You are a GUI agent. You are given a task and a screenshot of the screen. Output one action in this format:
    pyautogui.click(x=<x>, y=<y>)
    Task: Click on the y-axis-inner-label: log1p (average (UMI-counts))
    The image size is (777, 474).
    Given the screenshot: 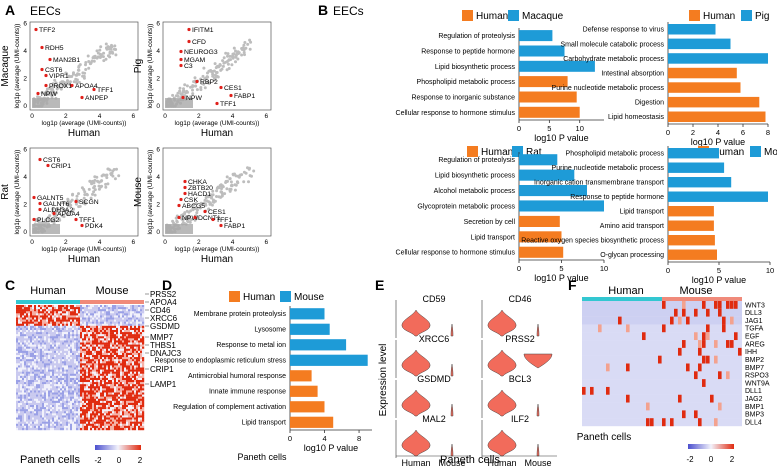 What is the action you would take?
    pyautogui.click(x=17, y=192)
    